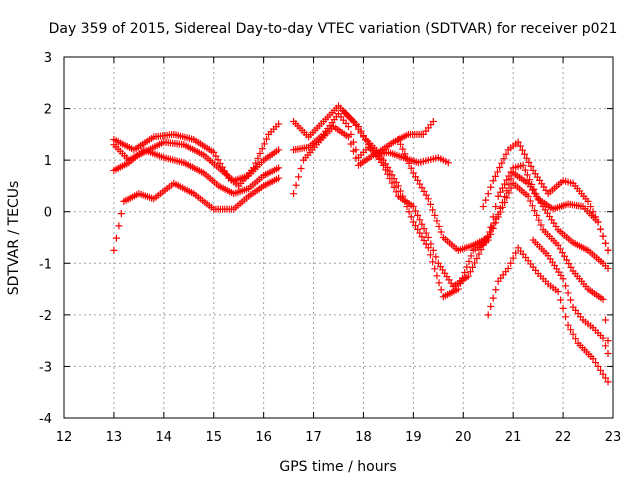 The height and width of the screenshot is (480, 640). Describe the element at coordinates (213, 437) in the screenshot. I see `x-tick-label: 15` at that location.